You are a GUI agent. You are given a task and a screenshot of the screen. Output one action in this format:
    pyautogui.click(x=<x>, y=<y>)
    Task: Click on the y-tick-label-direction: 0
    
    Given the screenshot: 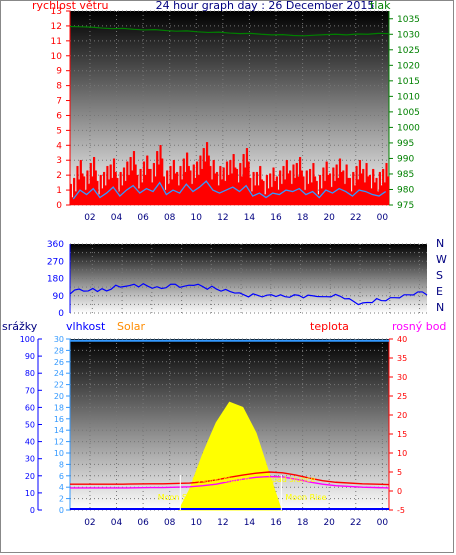 What is the action you would take?
    pyautogui.click(x=61, y=314)
    